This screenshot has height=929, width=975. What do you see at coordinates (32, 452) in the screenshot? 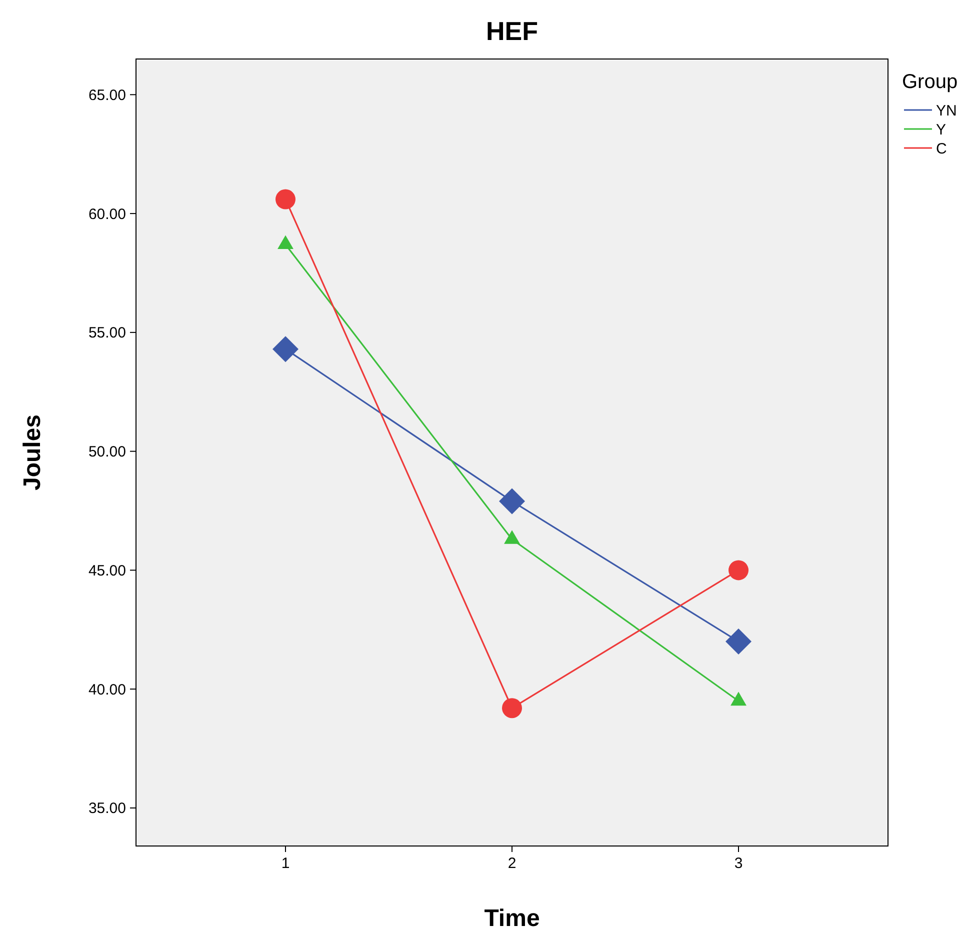
I see `y-axis-title: Joules` at bounding box center [32, 452].